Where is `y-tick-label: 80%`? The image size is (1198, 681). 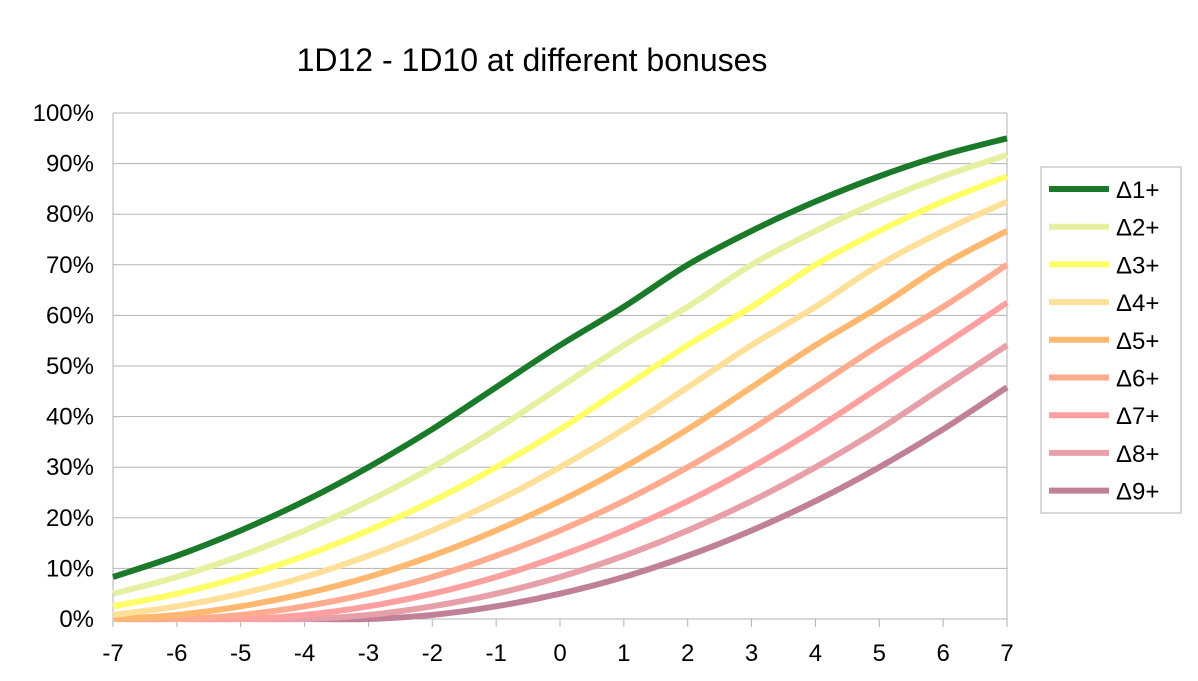 y-tick-label: 80% is located at coordinates (70, 214).